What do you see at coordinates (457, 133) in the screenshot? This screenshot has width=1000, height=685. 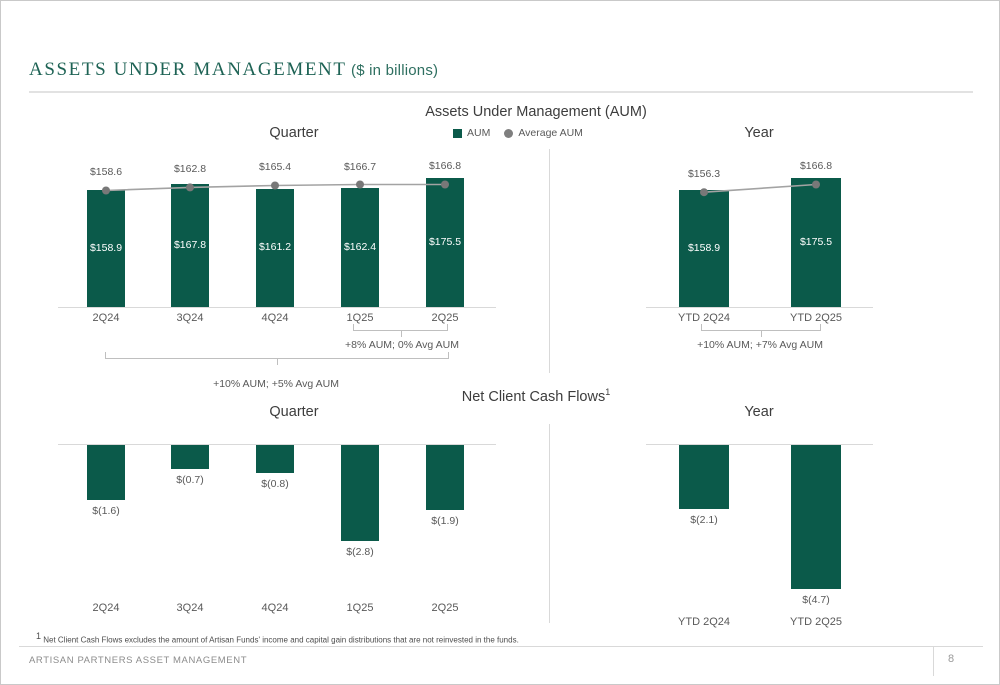 I see `aum-square-icon` at bounding box center [457, 133].